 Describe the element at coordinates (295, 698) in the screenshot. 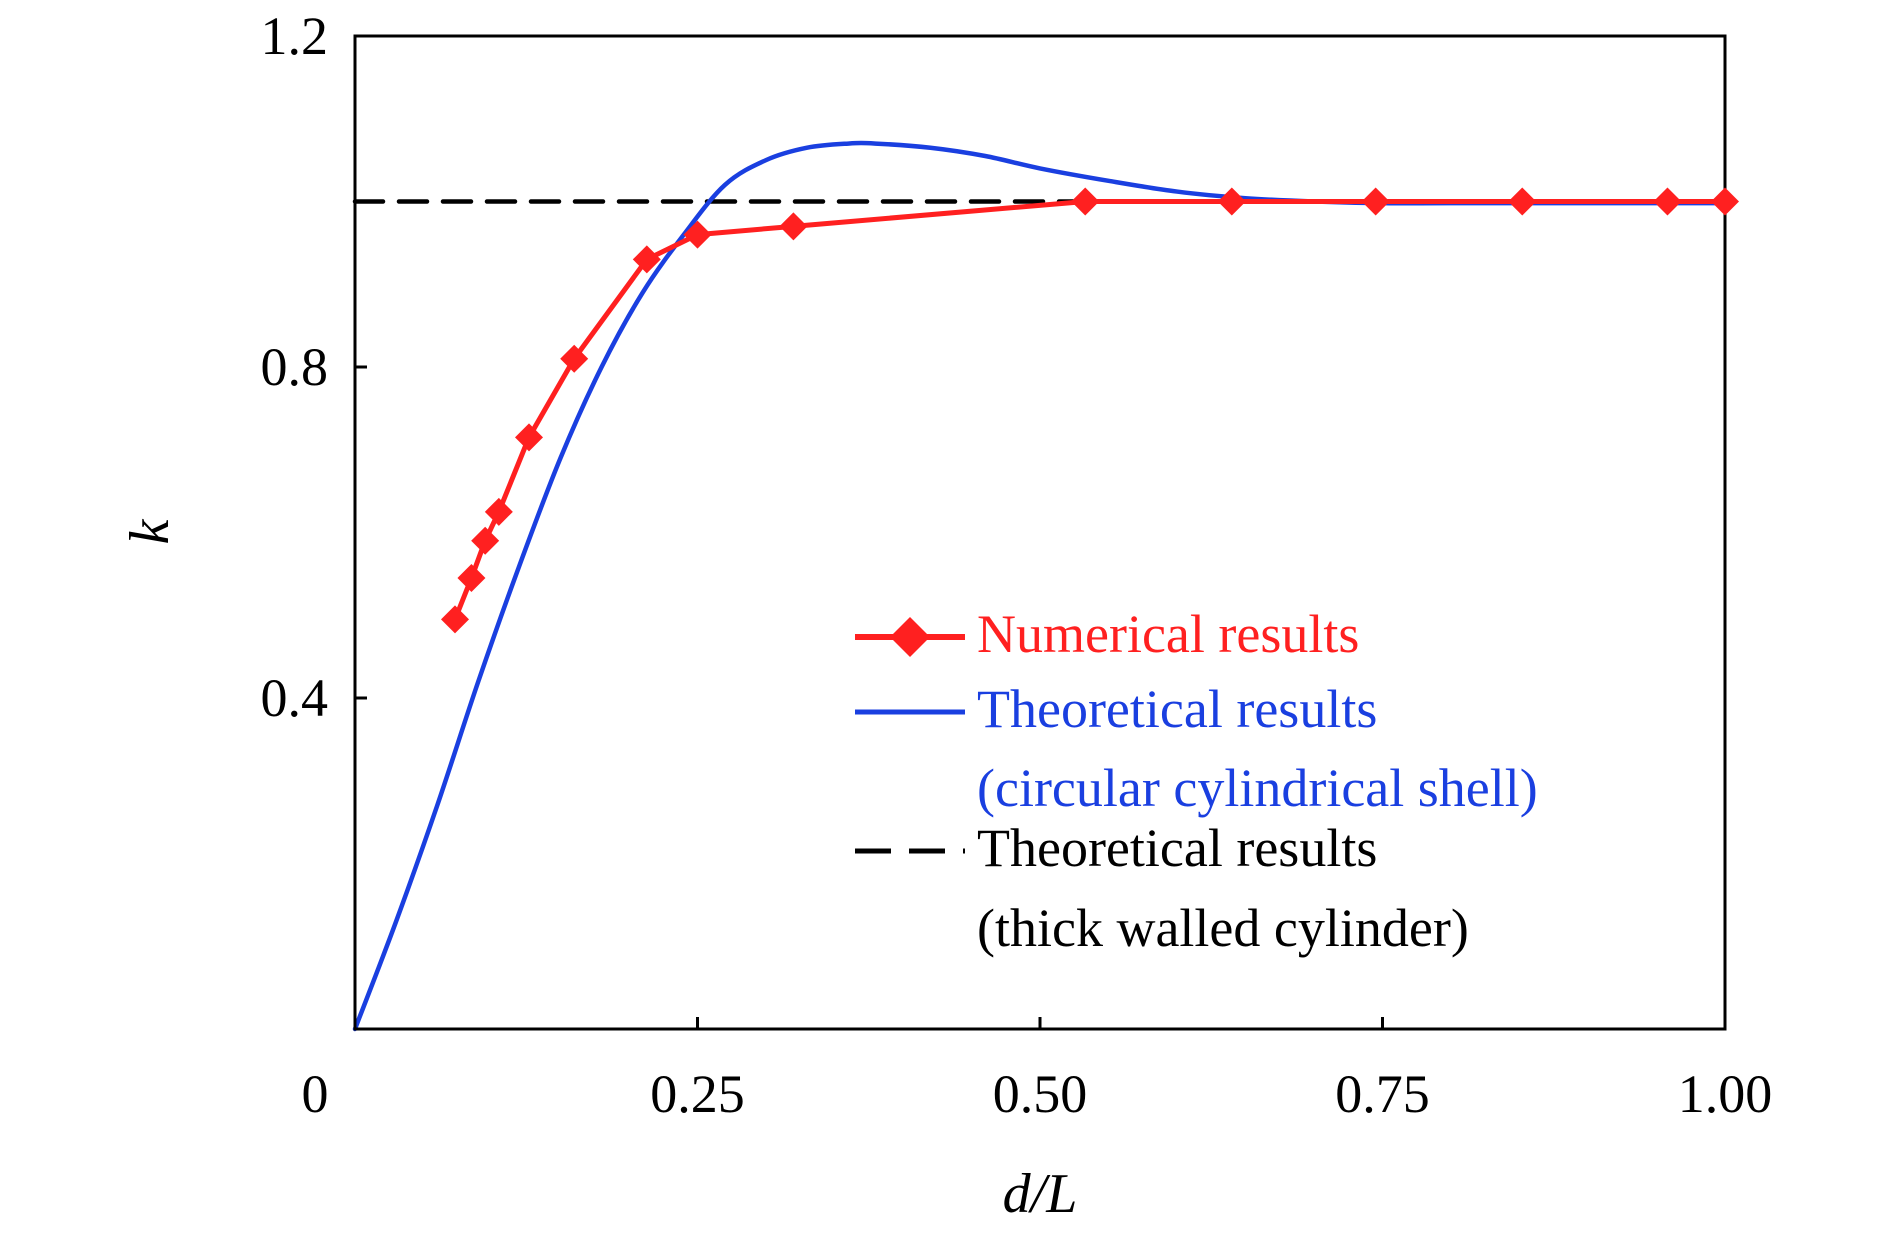

I see `y-tick-label: 0.4` at that location.